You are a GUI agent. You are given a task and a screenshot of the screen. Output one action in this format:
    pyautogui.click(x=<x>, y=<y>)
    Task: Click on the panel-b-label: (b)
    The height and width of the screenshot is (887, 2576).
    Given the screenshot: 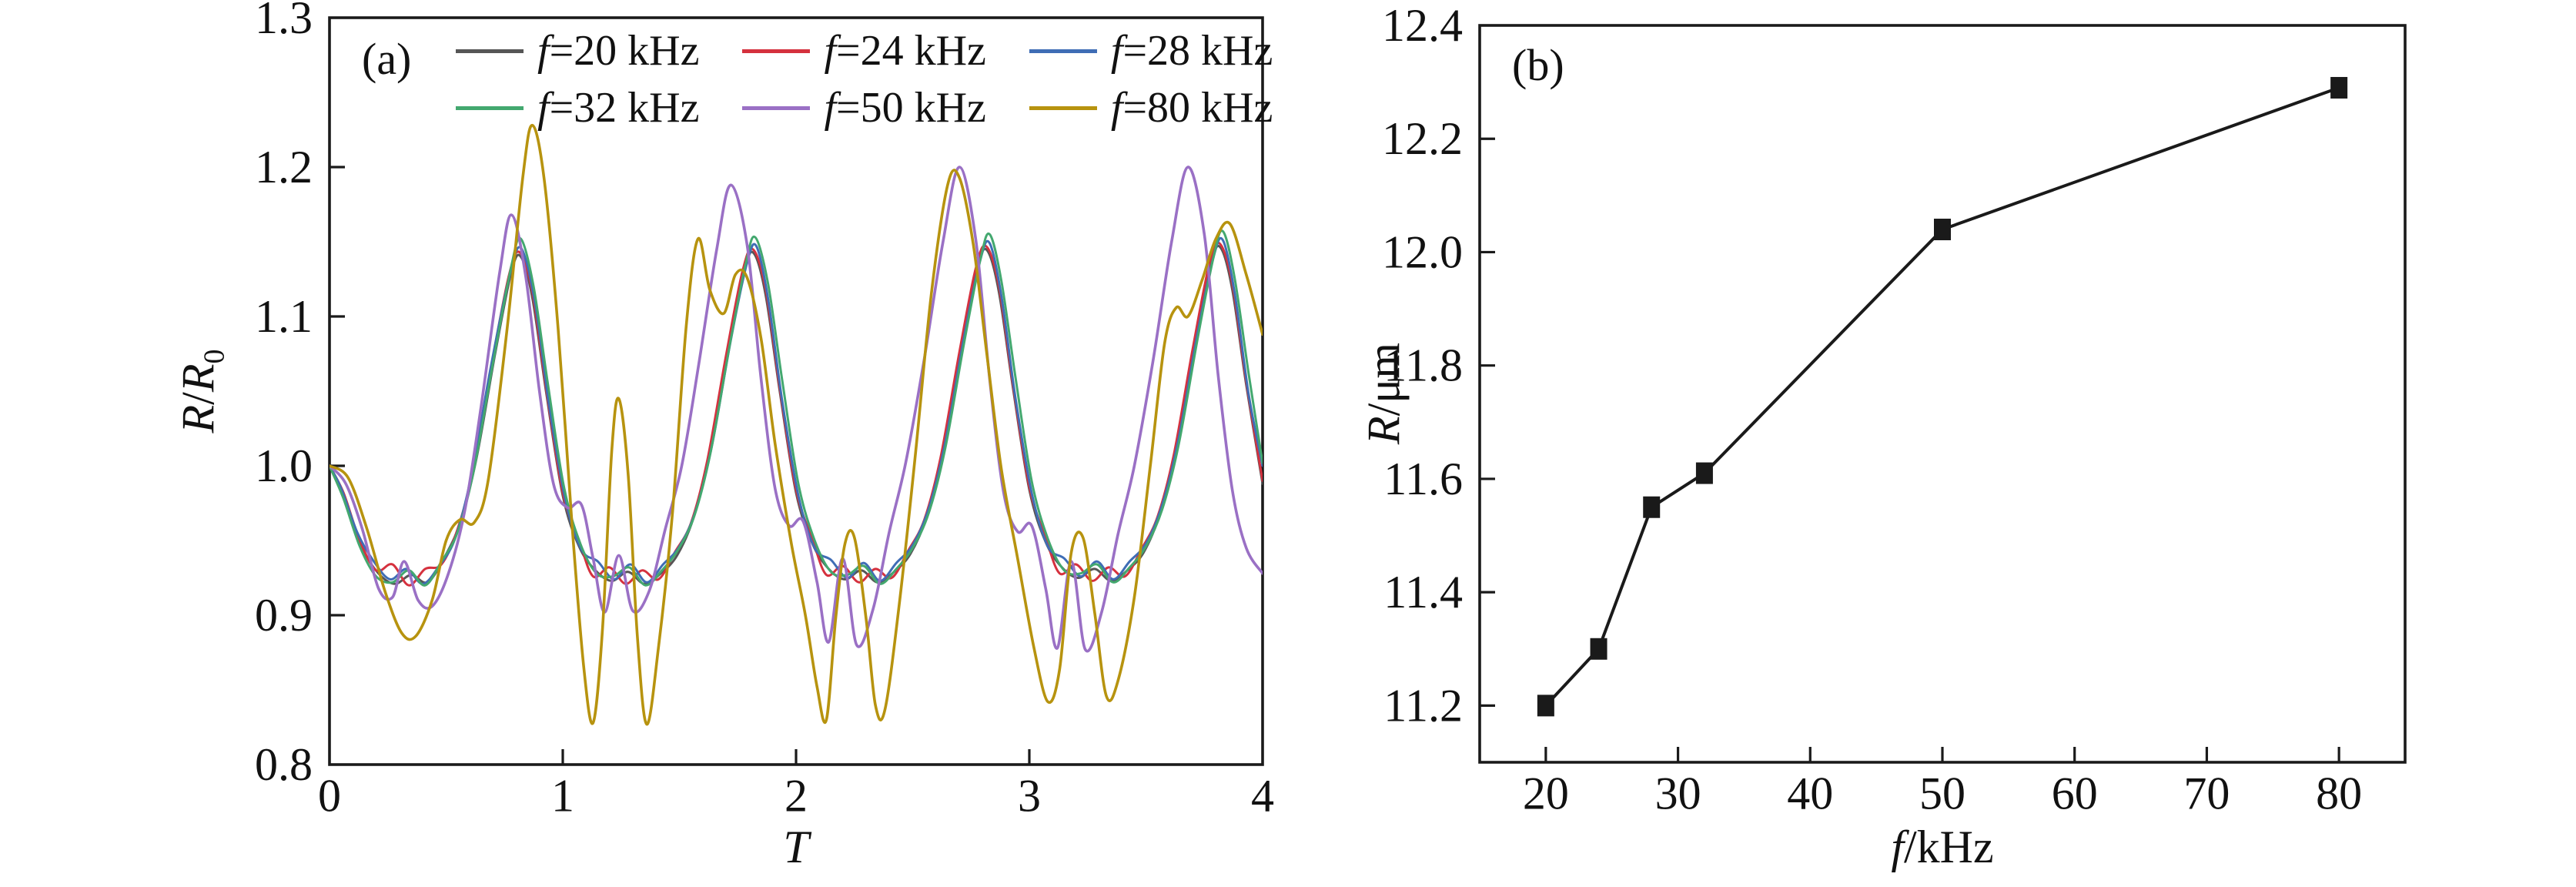 What is the action you would take?
    pyautogui.click(x=1538, y=65)
    